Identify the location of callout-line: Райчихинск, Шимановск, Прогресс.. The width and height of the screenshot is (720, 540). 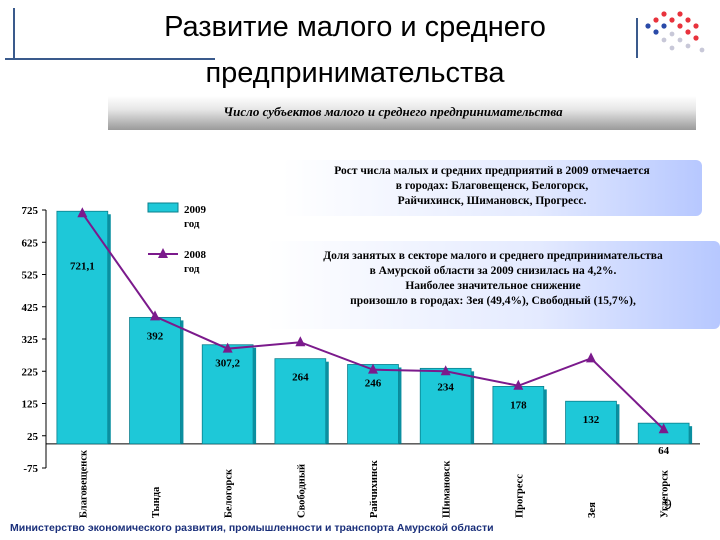
(492, 201).